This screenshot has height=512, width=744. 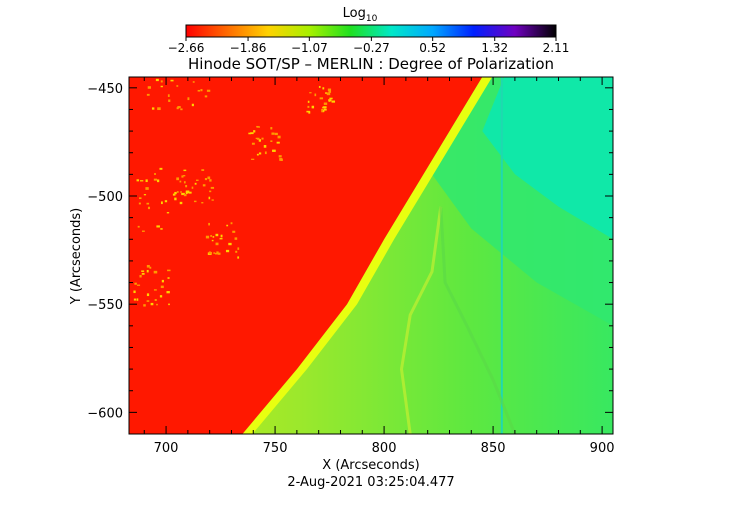 What do you see at coordinates (234, 187) in the screenshot?
I see `plage-speckles` at bounding box center [234, 187].